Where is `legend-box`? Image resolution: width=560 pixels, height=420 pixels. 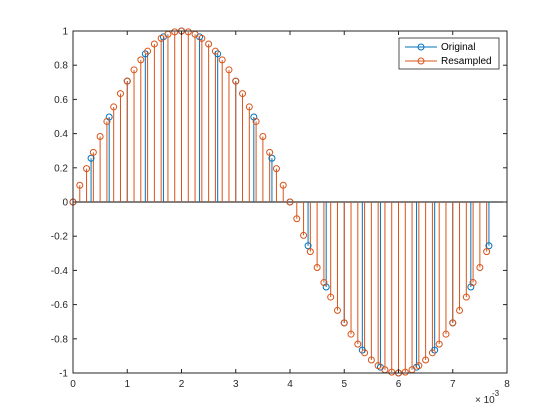
legend-box is located at coordinates (449, 53).